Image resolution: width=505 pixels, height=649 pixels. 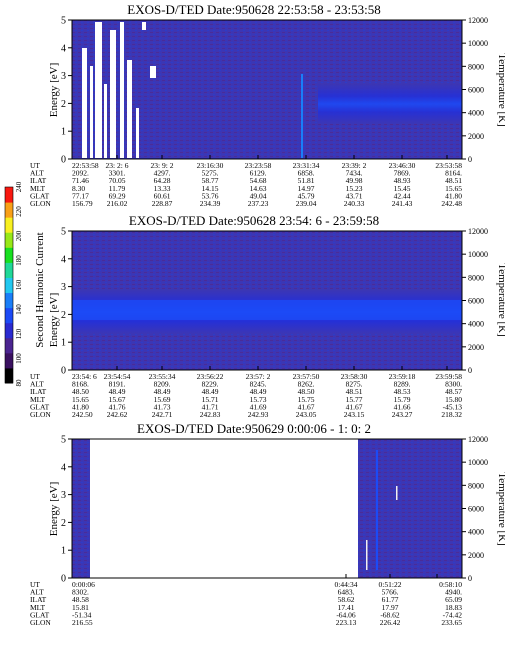 What do you see at coordinates (210, 384) in the screenshot?
I see `table-cell: 8229.` at bounding box center [210, 384].